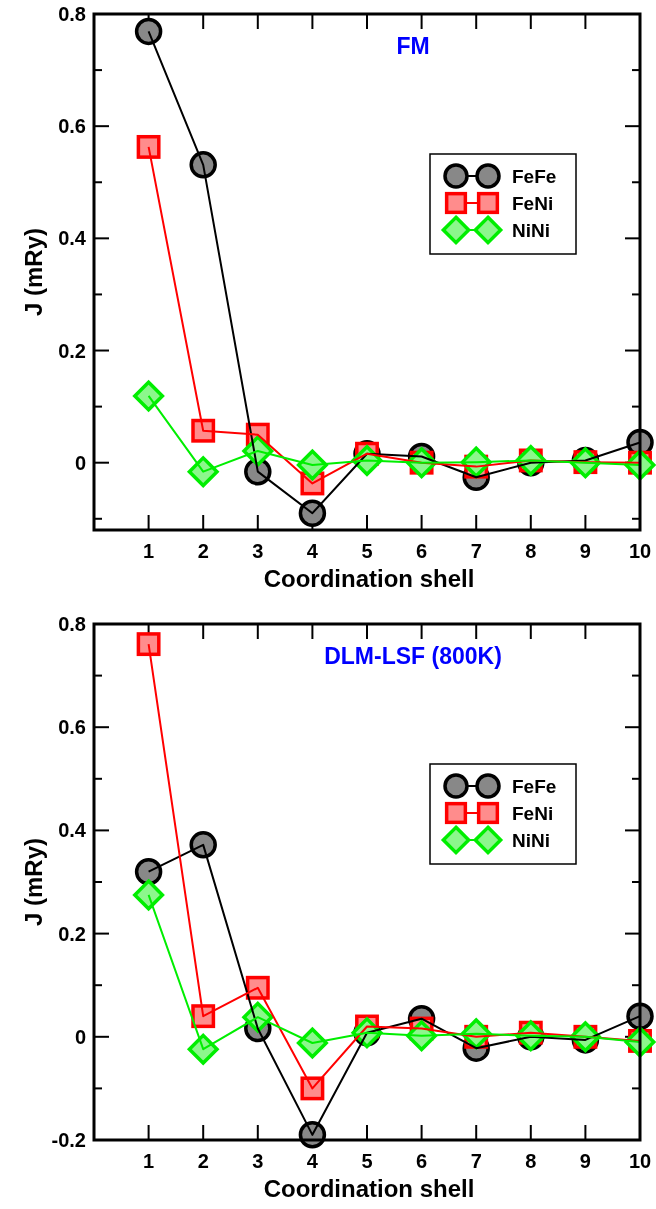 The width and height of the screenshot is (656, 1209). Describe the element at coordinates (68, 1140) in the screenshot. I see `y-tick-label: -0.2` at that location.